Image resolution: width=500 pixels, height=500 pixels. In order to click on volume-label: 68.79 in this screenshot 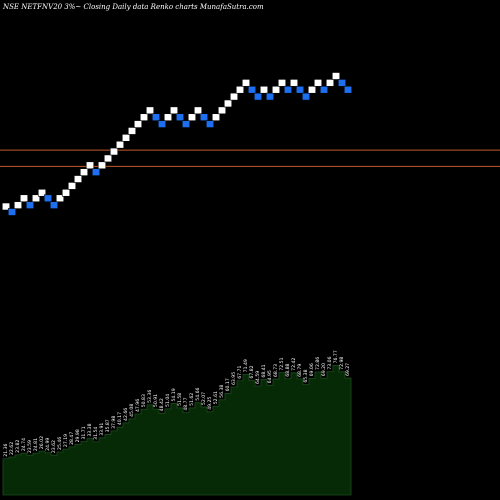, I will do `click(300, 370)`.